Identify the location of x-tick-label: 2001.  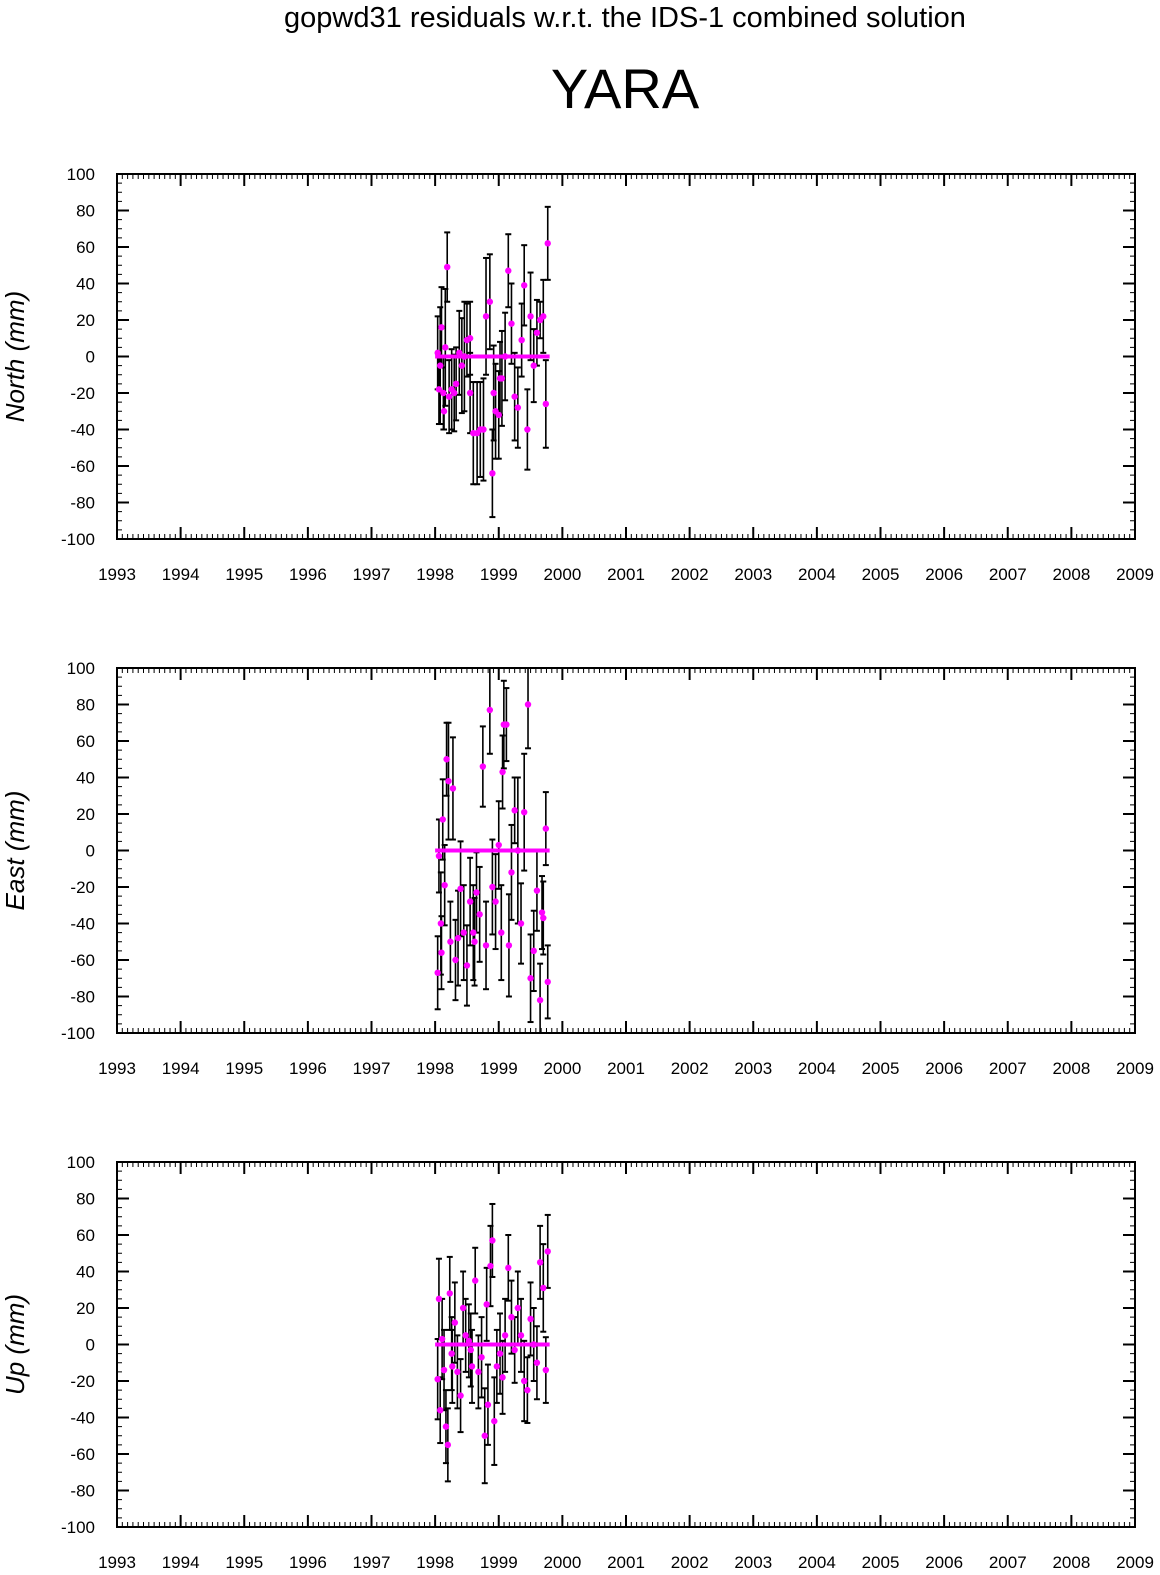
(626, 1562).